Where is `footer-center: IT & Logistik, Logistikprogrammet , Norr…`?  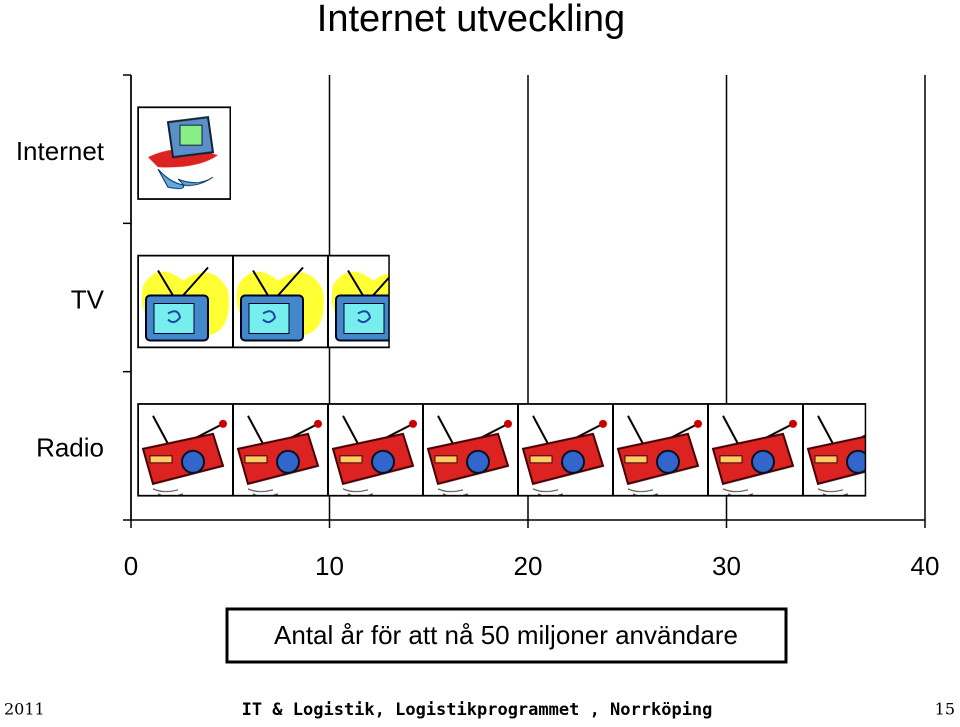 footer-center: IT & Logistik, Logistikprogrammet , Norr… is located at coordinates (477, 710).